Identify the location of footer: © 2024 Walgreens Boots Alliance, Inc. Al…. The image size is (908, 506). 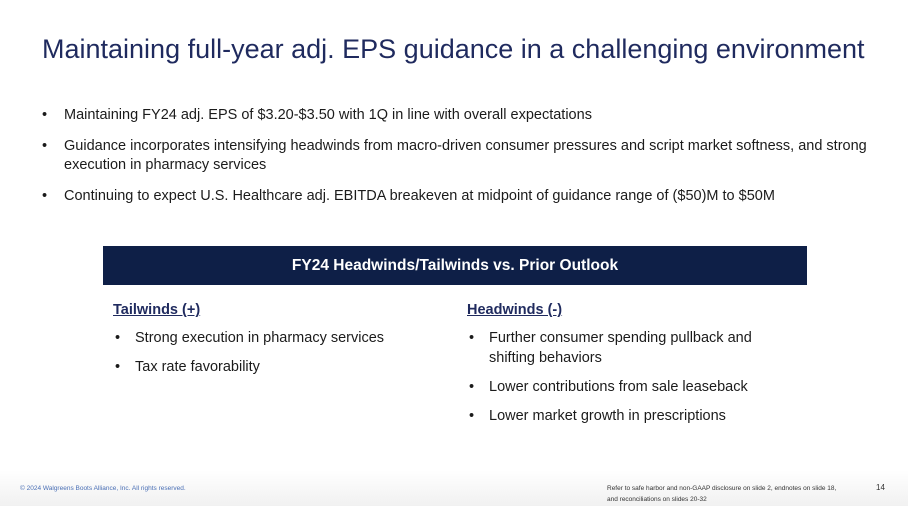
(454, 488).